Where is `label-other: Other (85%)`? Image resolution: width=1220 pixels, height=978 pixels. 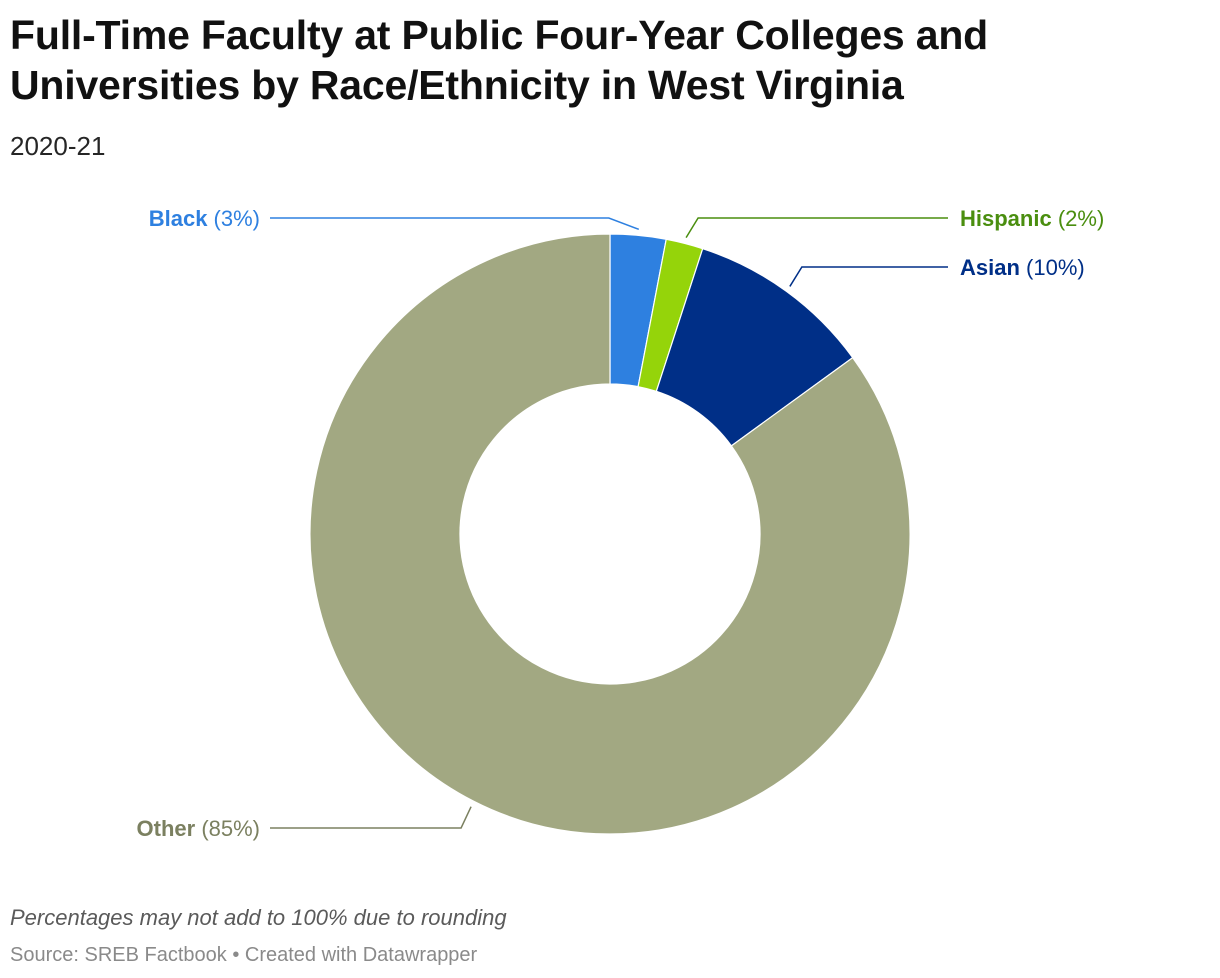
label-other: Other (85%) is located at coordinates (198, 828).